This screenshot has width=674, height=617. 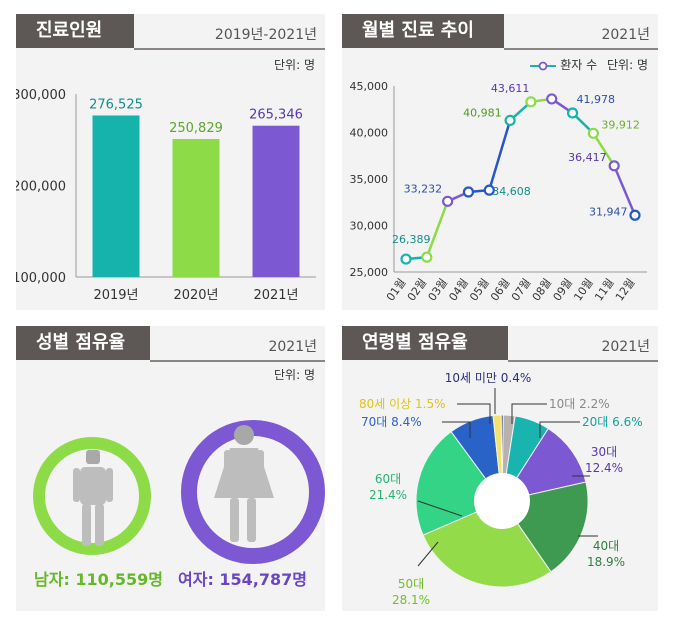 What do you see at coordinates (229, 49) in the screenshot?
I see `patients-panel-divider` at bounding box center [229, 49].